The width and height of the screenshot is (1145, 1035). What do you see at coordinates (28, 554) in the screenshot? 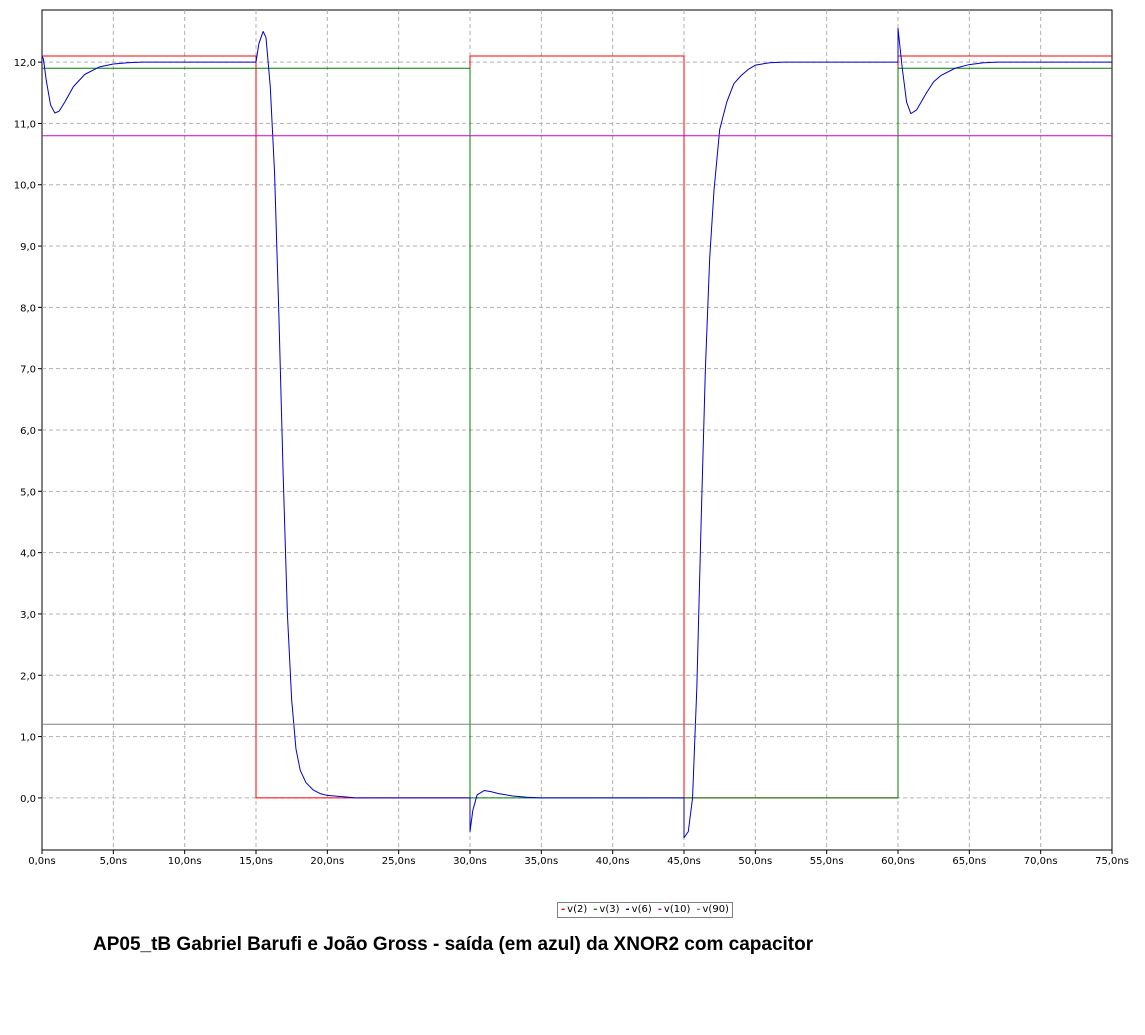
I see `y-tick-label: 4,0` at bounding box center [28, 554].